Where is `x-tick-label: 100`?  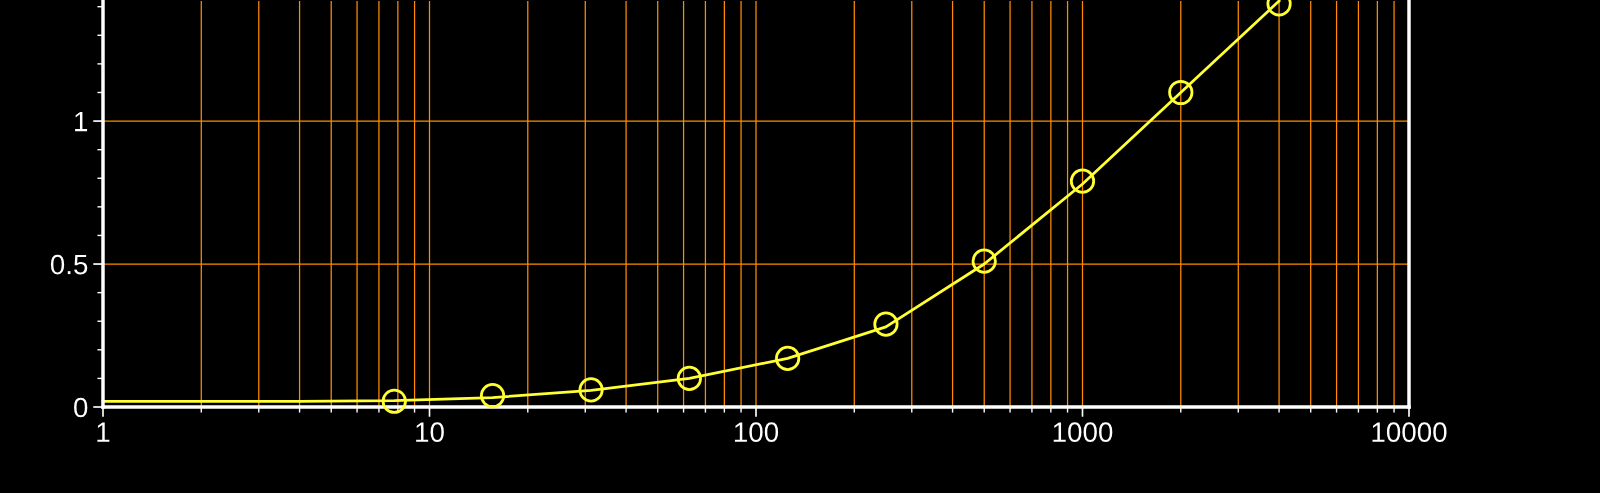
x-tick-label: 100 is located at coordinates (756, 432).